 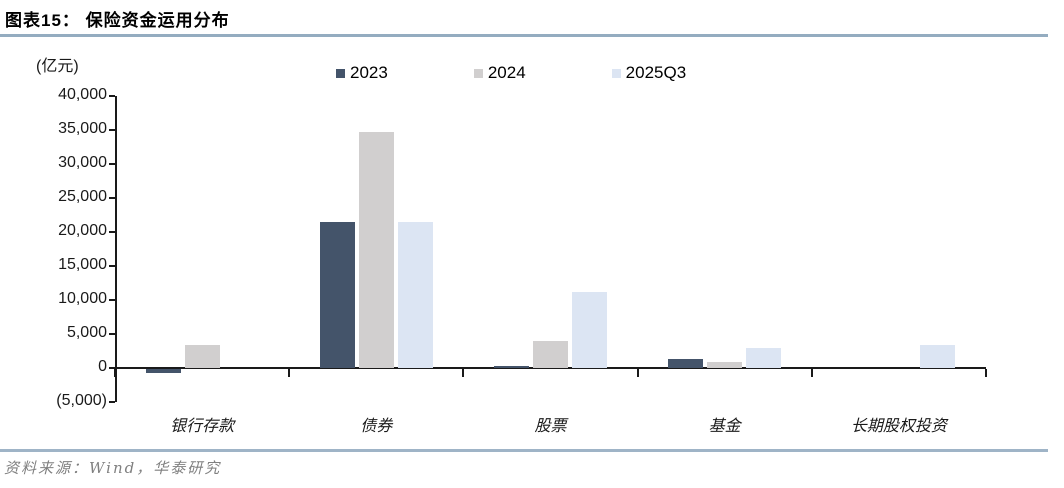 What do you see at coordinates (82, 94) in the screenshot?
I see `y-tick-label: 40,000` at bounding box center [82, 94].